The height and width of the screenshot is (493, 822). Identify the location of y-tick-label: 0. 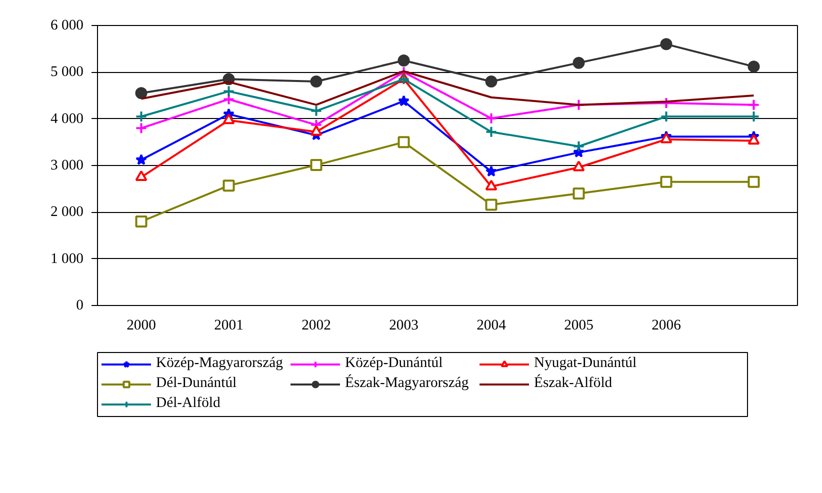
(80, 306).